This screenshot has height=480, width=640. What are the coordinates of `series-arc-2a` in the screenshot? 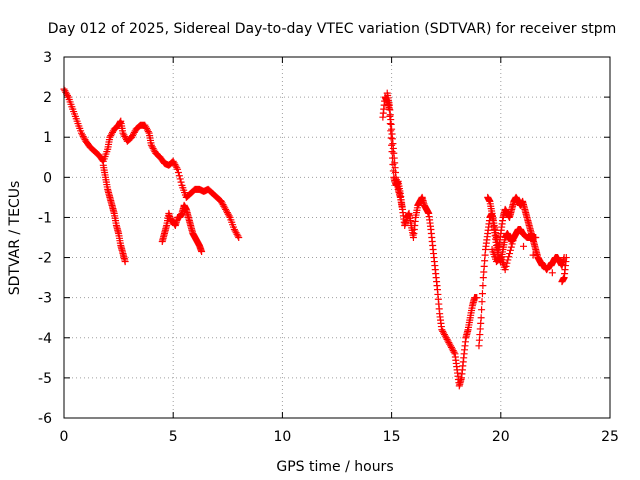 It's located at (430, 241).